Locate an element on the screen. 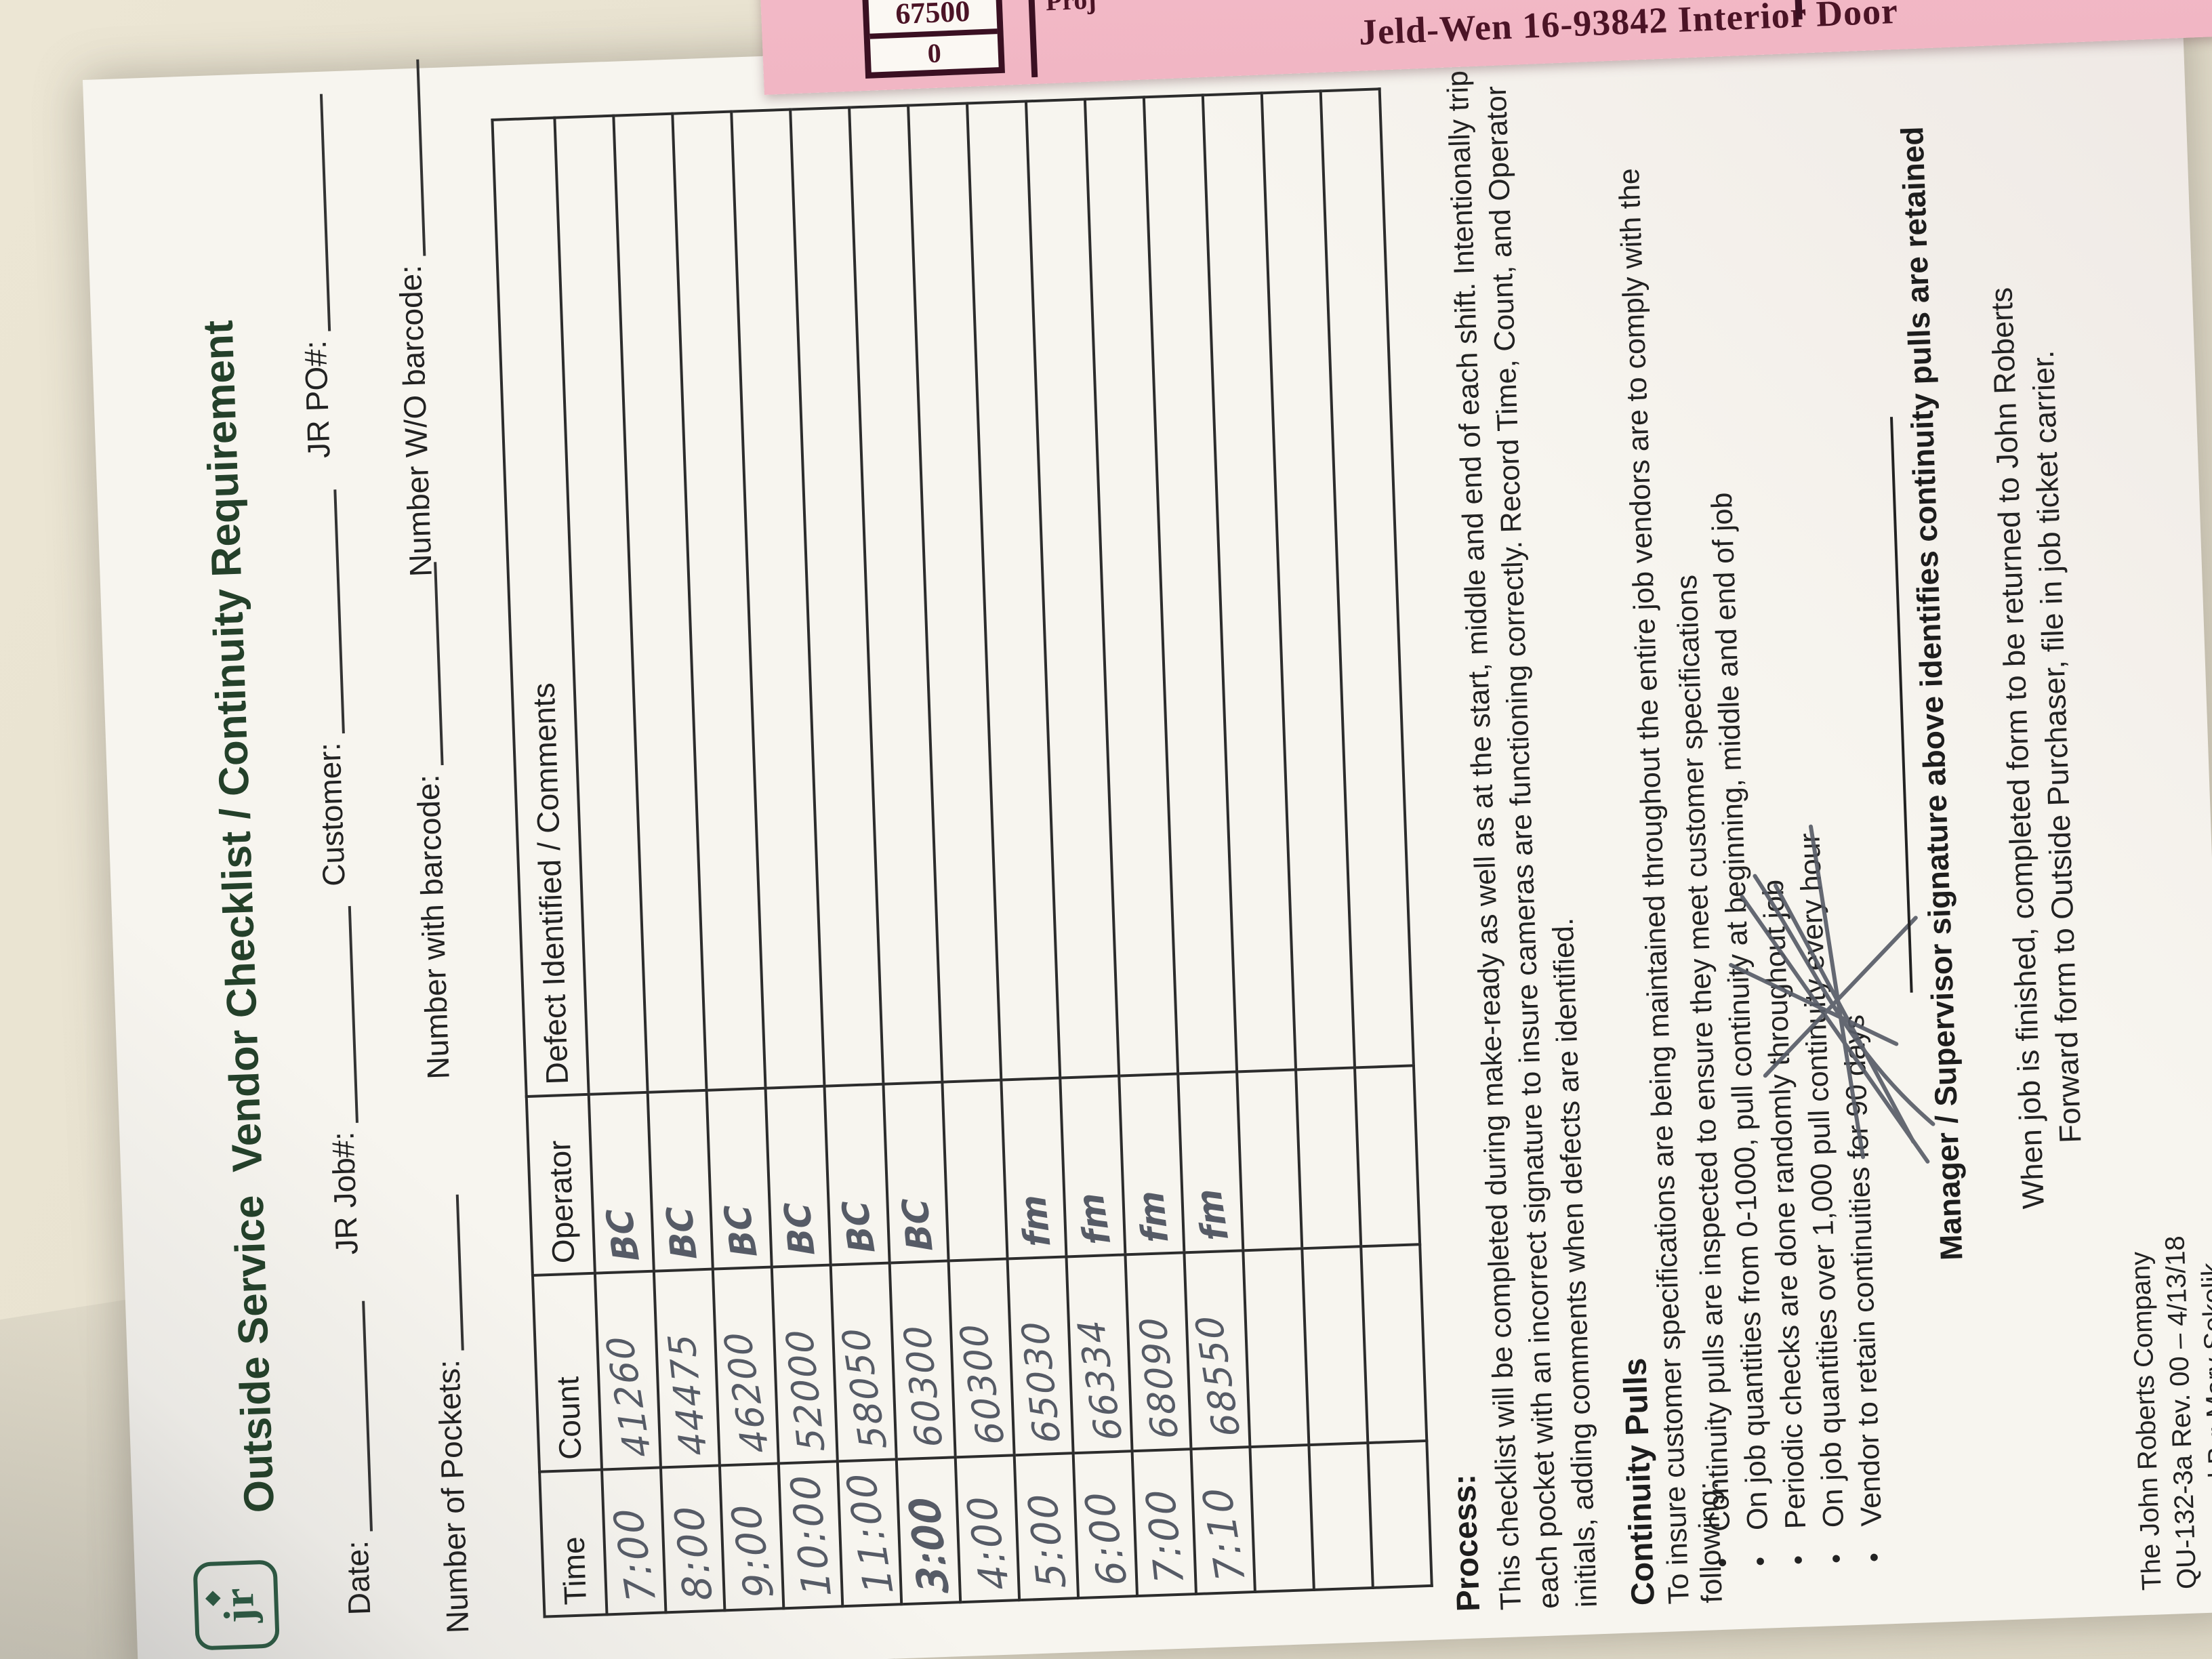 The image size is (2212, 1659). count-cell: 60300 is located at coordinates (923, 1360).